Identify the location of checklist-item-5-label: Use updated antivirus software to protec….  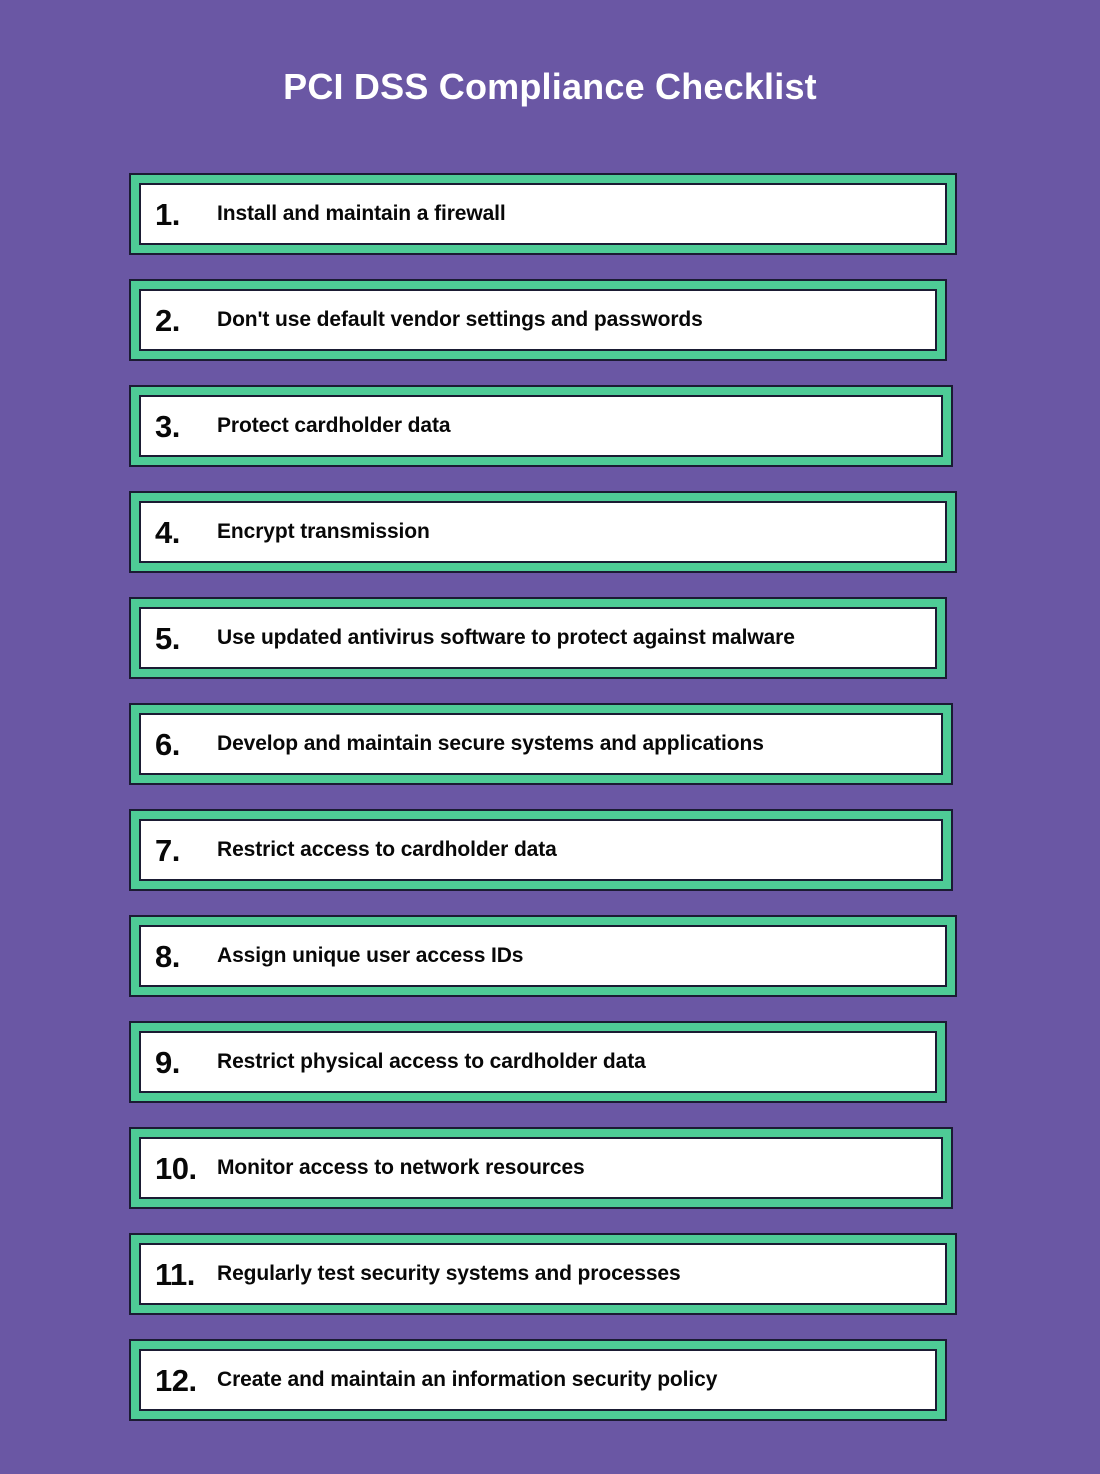
(506, 638).